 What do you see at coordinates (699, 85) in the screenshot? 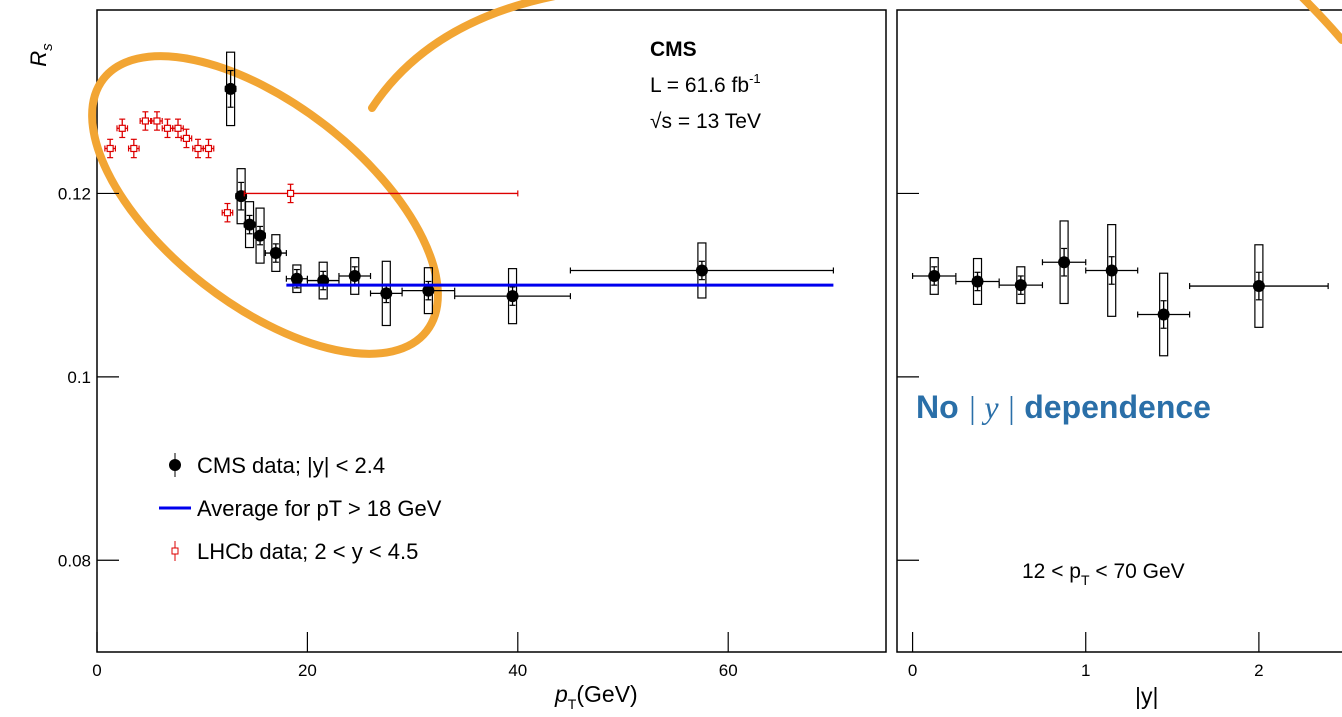
I see `lumi-text: L = 61.6 fb` at bounding box center [699, 85].